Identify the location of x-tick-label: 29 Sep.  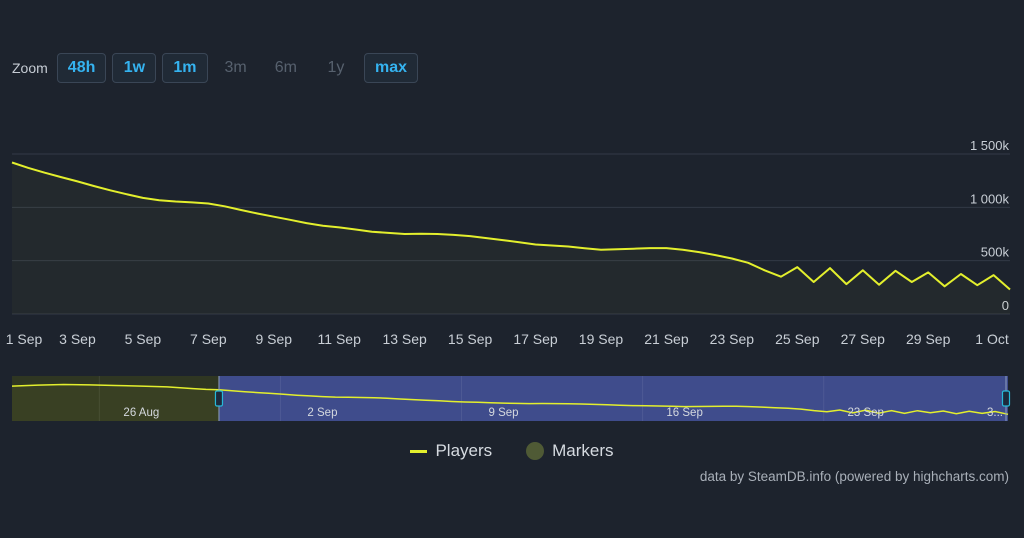
(928, 339).